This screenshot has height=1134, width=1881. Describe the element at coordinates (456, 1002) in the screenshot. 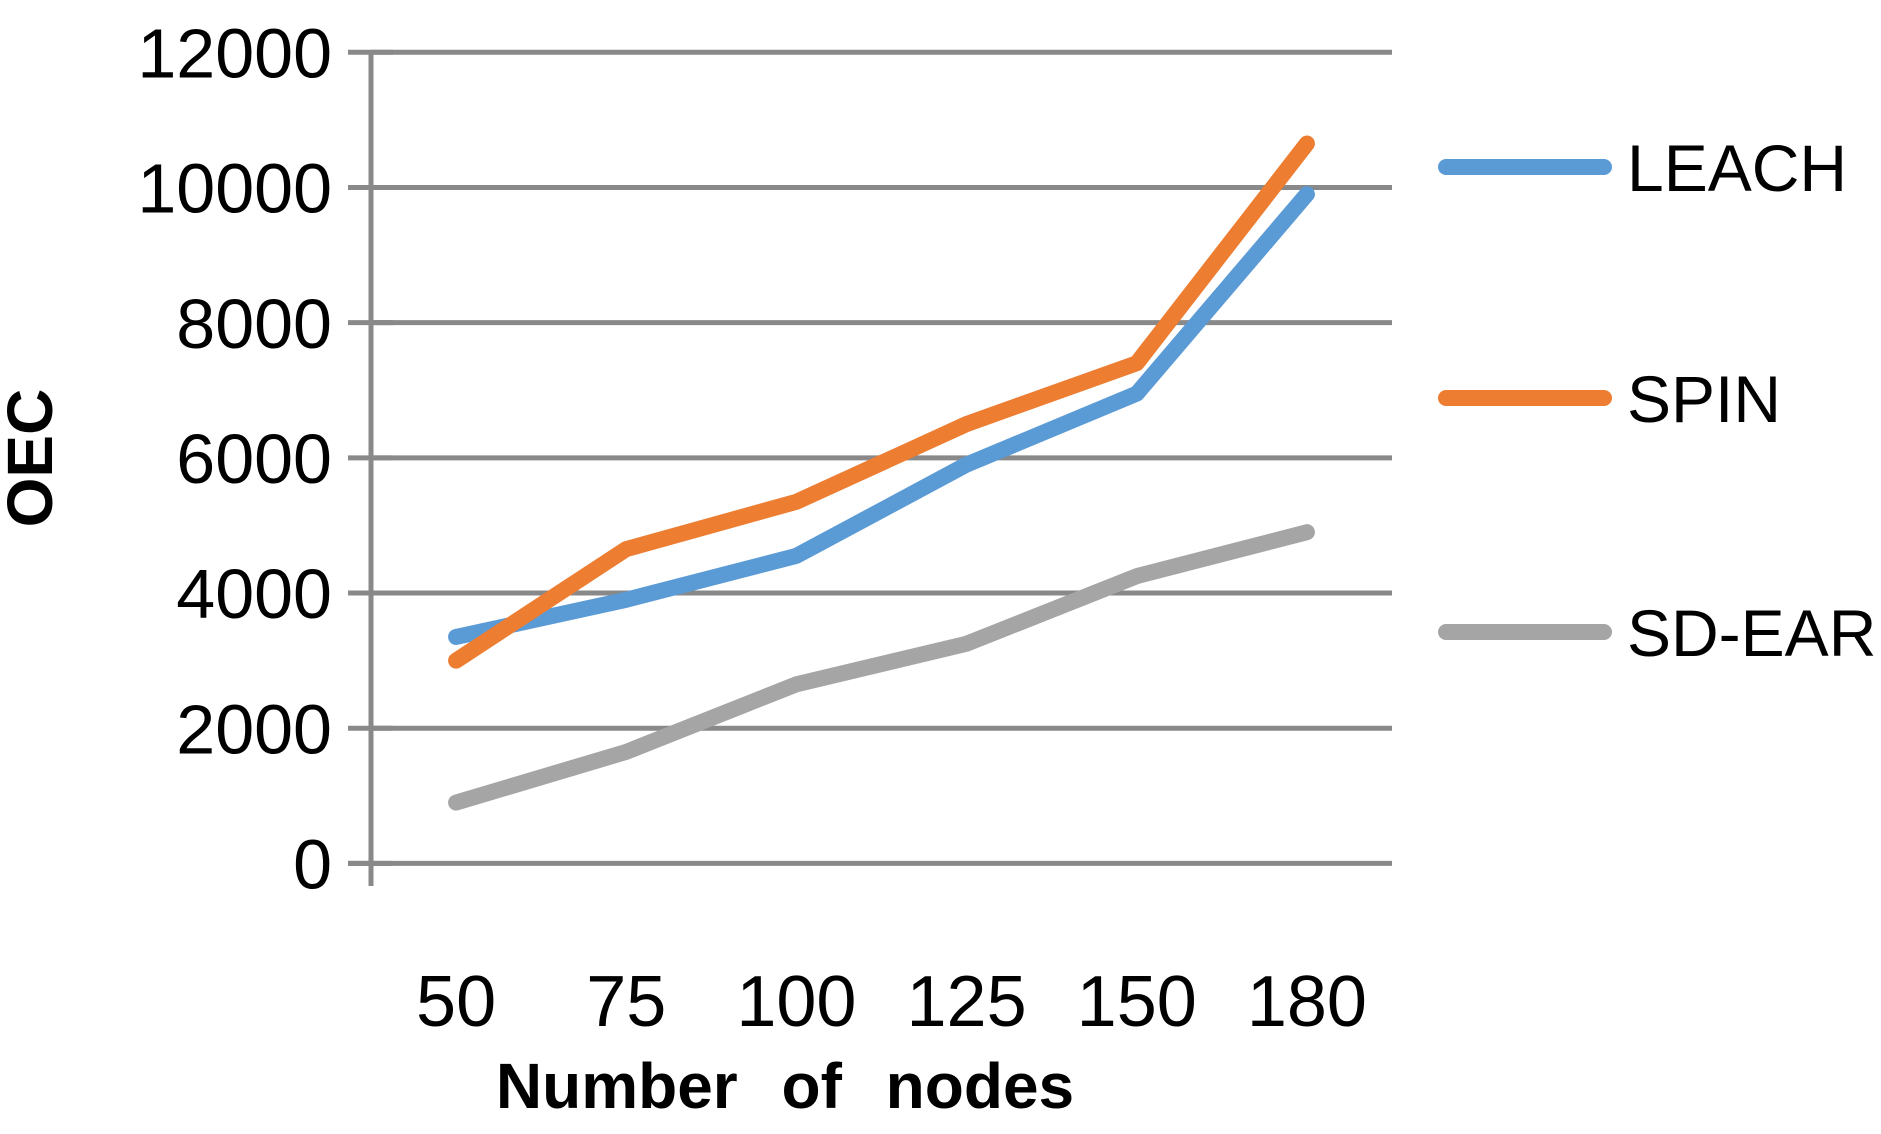

I see `x-tick-label: 50` at that location.